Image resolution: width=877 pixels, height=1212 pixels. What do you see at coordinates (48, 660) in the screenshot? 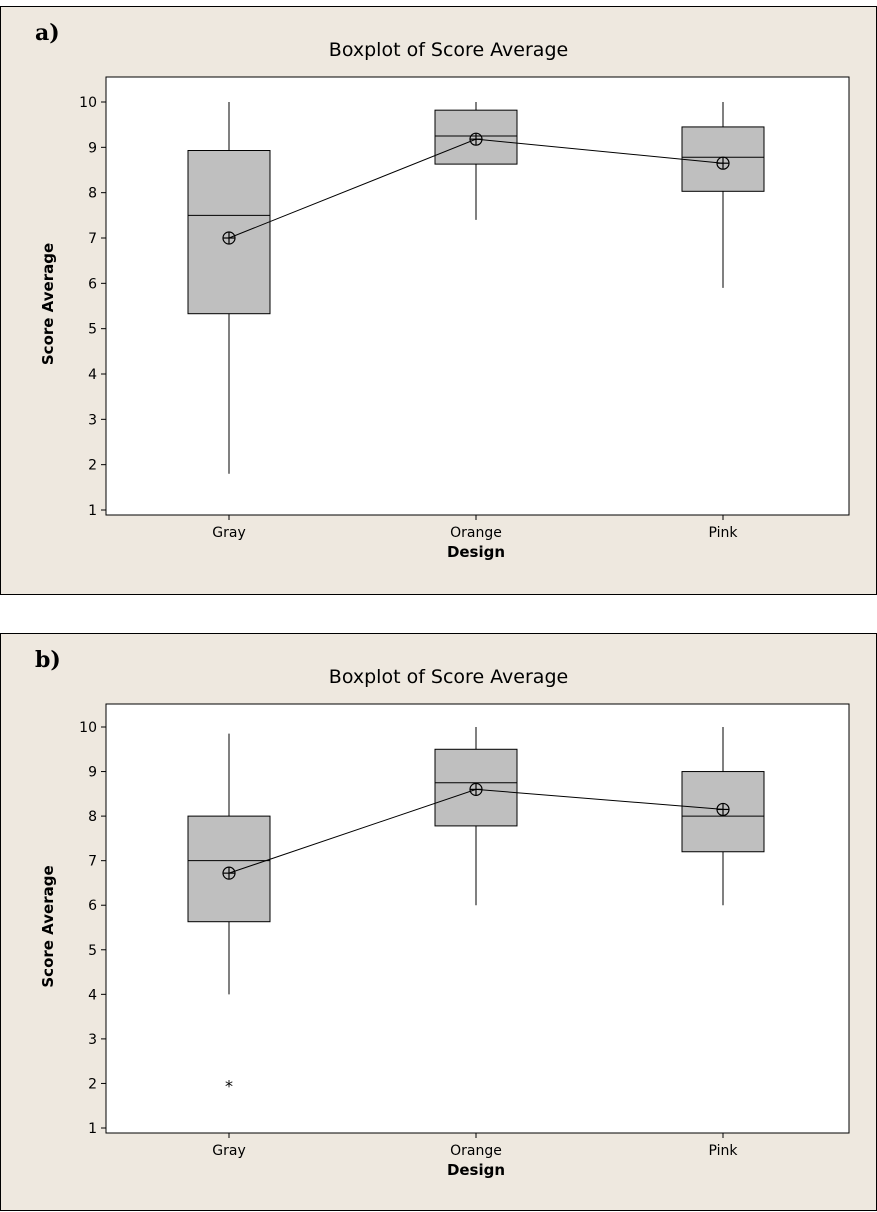
I see `panel-label: b)` at bounding box center [48, 660].